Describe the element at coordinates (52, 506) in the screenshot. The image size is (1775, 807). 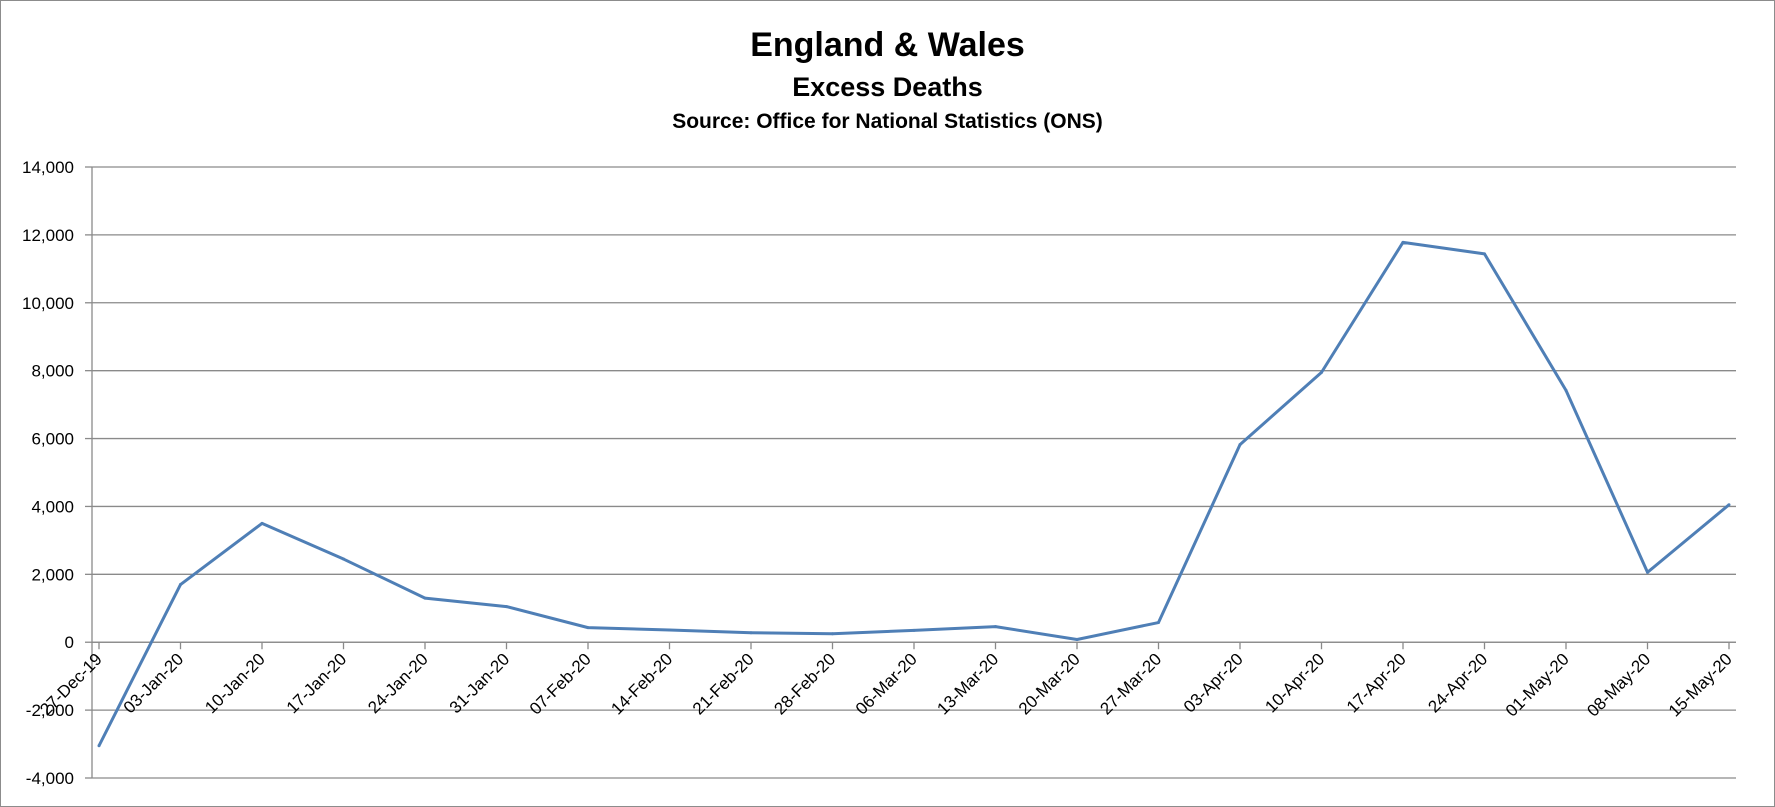
I see `y-tick-label: 4,000` at that location.